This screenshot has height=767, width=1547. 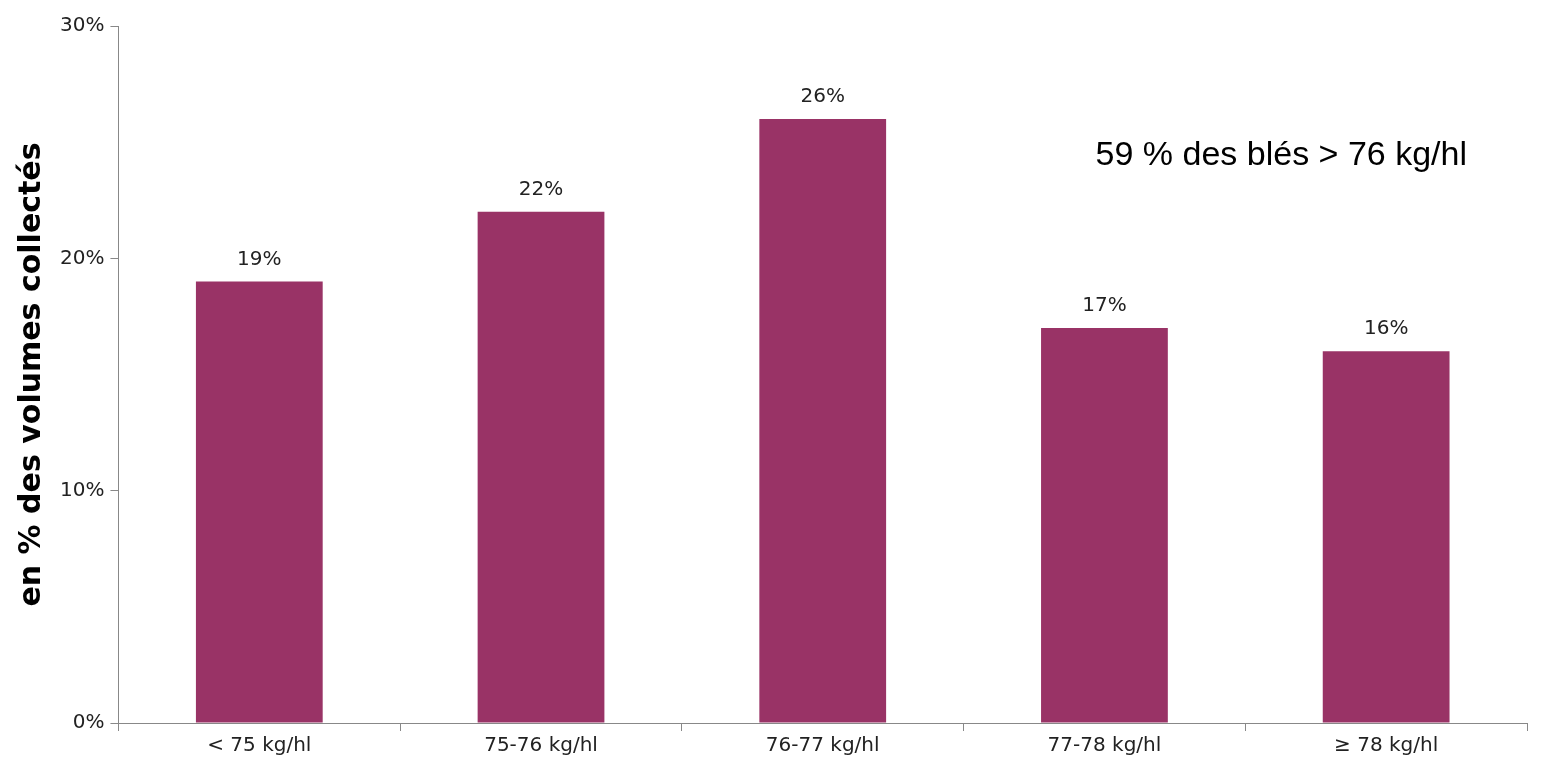 What do you see at coordinates (1386, 327) in the screenshot?
I see `data-label: 16%` at bounding box center [1386, 327].